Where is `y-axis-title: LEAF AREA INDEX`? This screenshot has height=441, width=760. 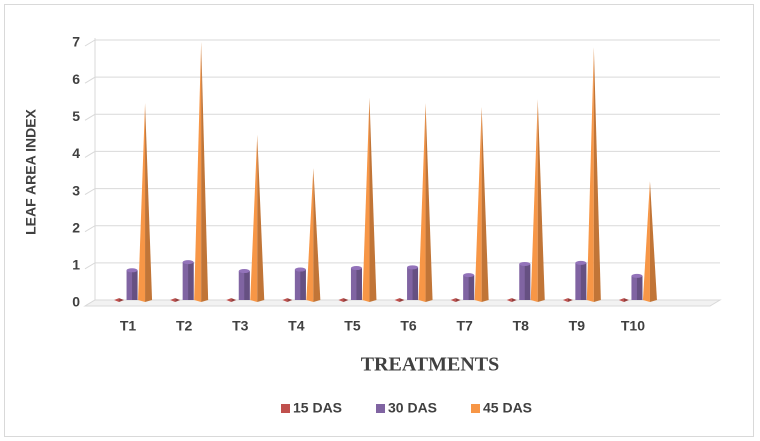 y-axis-title: LEAF AREA INDEX is located at coordinates (31, 171).